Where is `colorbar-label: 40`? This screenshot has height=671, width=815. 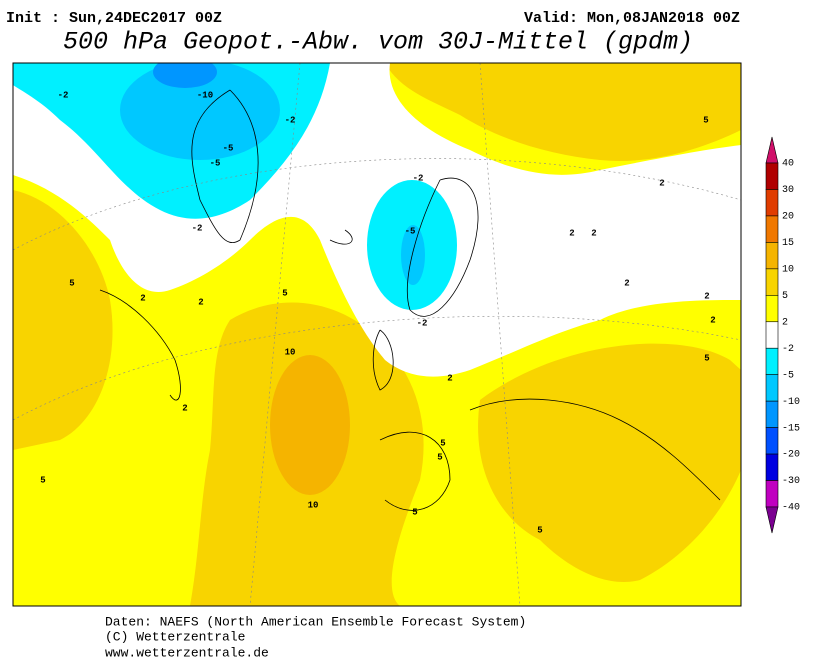 colorbar-label: 40 is located at coordinates (788, 164).